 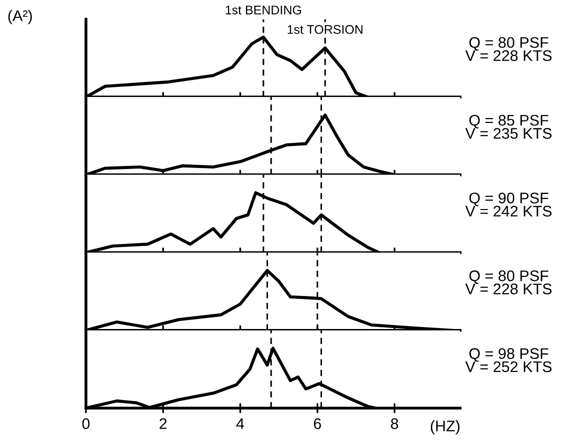 What do you see at coordinates (317, 424) in the screenshot?
I see `x-tick-label: 6` at bounding box center [317, 424].